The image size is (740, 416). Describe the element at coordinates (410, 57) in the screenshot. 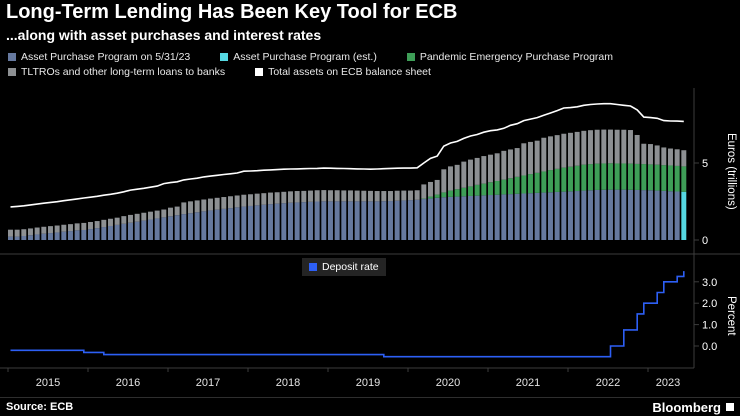

I see `pepp-swatch-icon` at that location.